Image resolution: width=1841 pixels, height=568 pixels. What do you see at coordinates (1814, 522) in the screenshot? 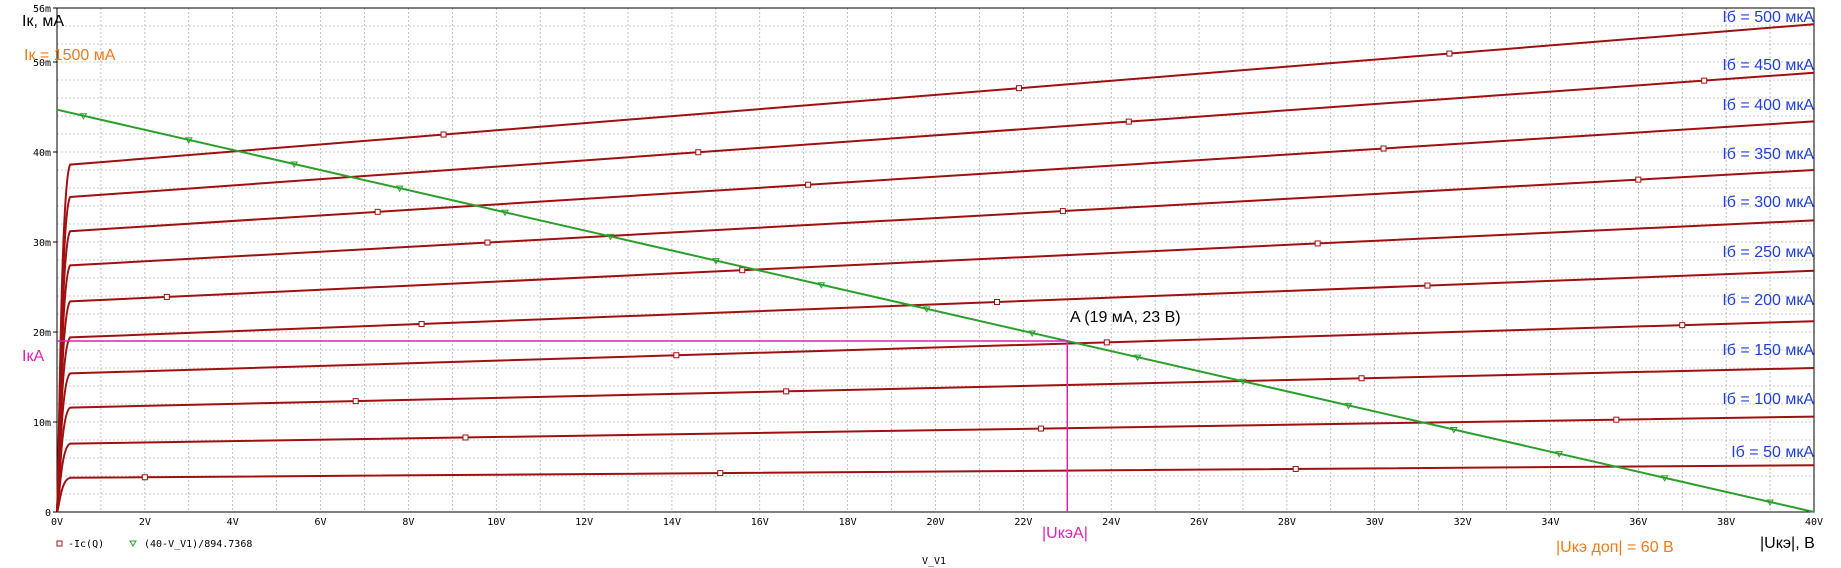
I see `x-tick-label: 40V` at bounding box center [1814, 522].